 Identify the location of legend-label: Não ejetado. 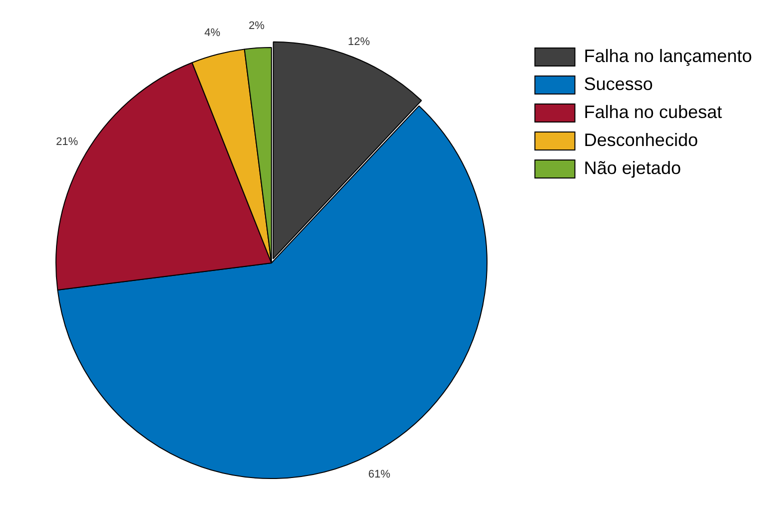
(632, 168).